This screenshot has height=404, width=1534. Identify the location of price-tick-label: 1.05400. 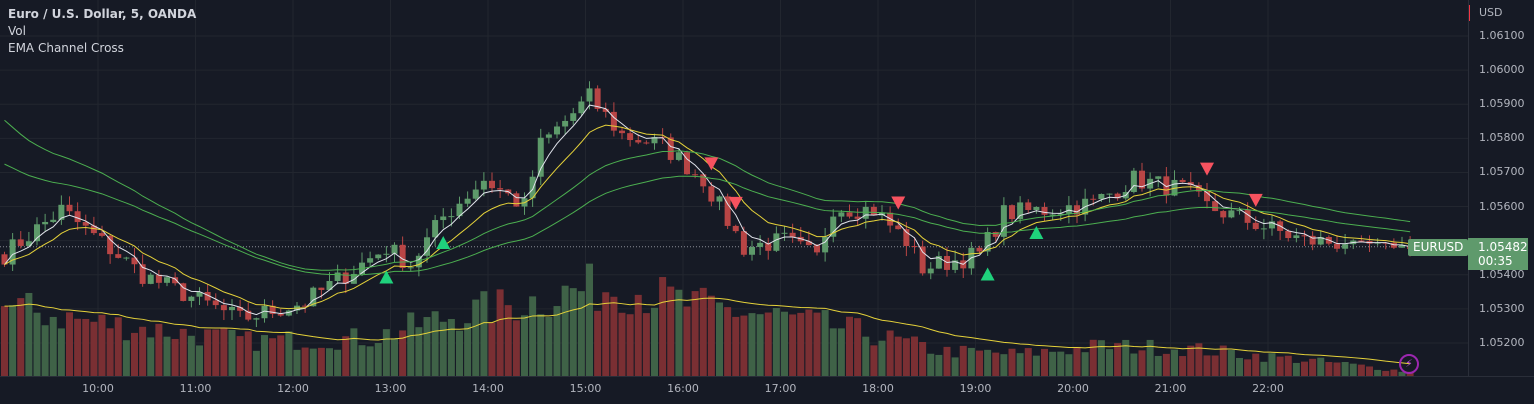
(1502, 274).